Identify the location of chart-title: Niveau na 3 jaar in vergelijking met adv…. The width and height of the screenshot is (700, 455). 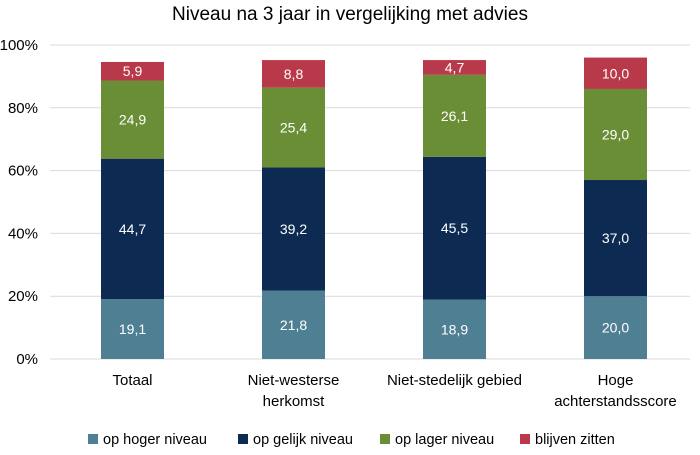
(350, 14).